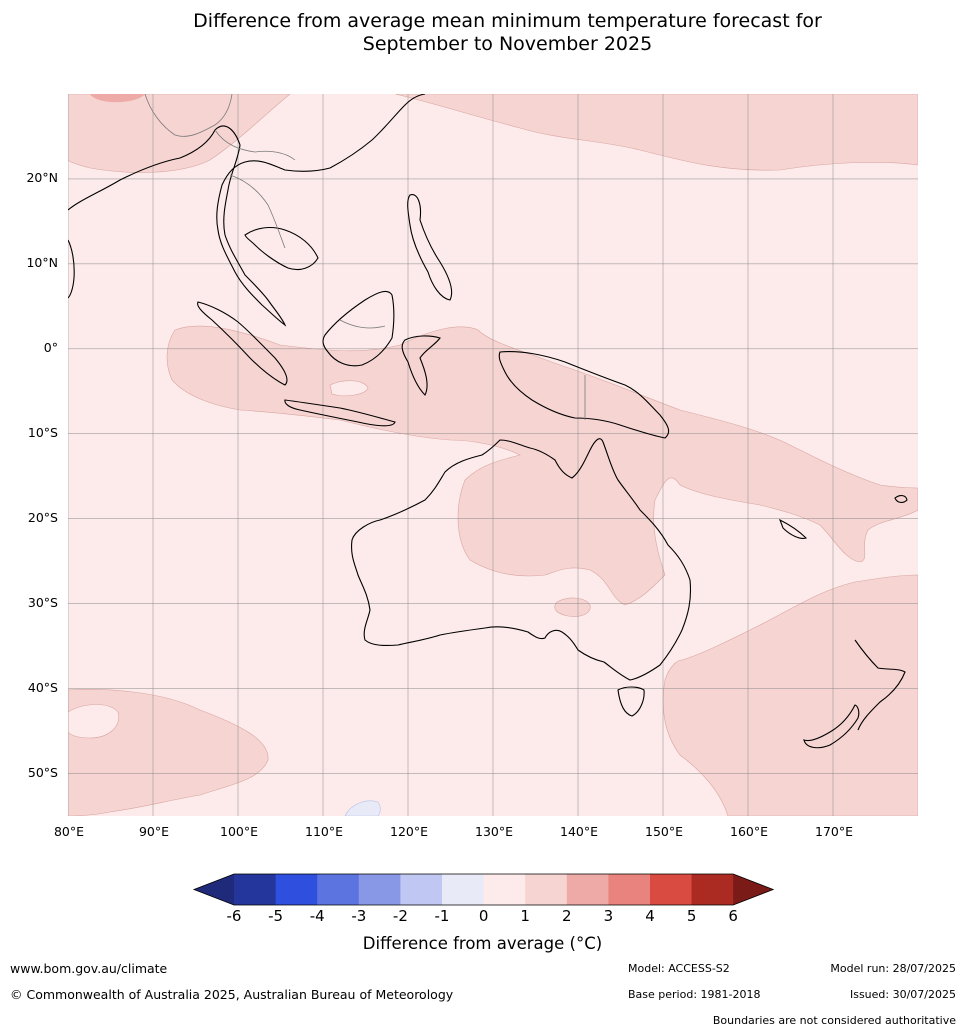 The width and height of the screenshot is (965, 1035). What do you see at coordinates (733, 916) in the screenshot?
I see `colorbar-tick-label: 6` at bounding box center [733, 916].